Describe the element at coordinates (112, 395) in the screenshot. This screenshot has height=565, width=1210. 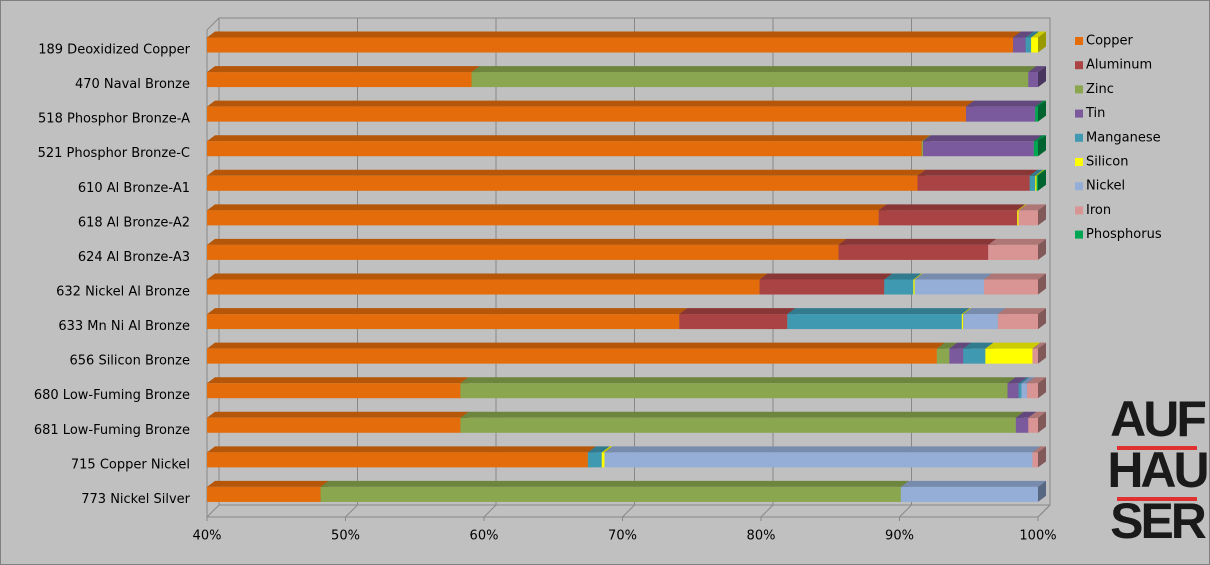
I see `y-tick-label: 680 Low-Fuming Bronze` at that location.